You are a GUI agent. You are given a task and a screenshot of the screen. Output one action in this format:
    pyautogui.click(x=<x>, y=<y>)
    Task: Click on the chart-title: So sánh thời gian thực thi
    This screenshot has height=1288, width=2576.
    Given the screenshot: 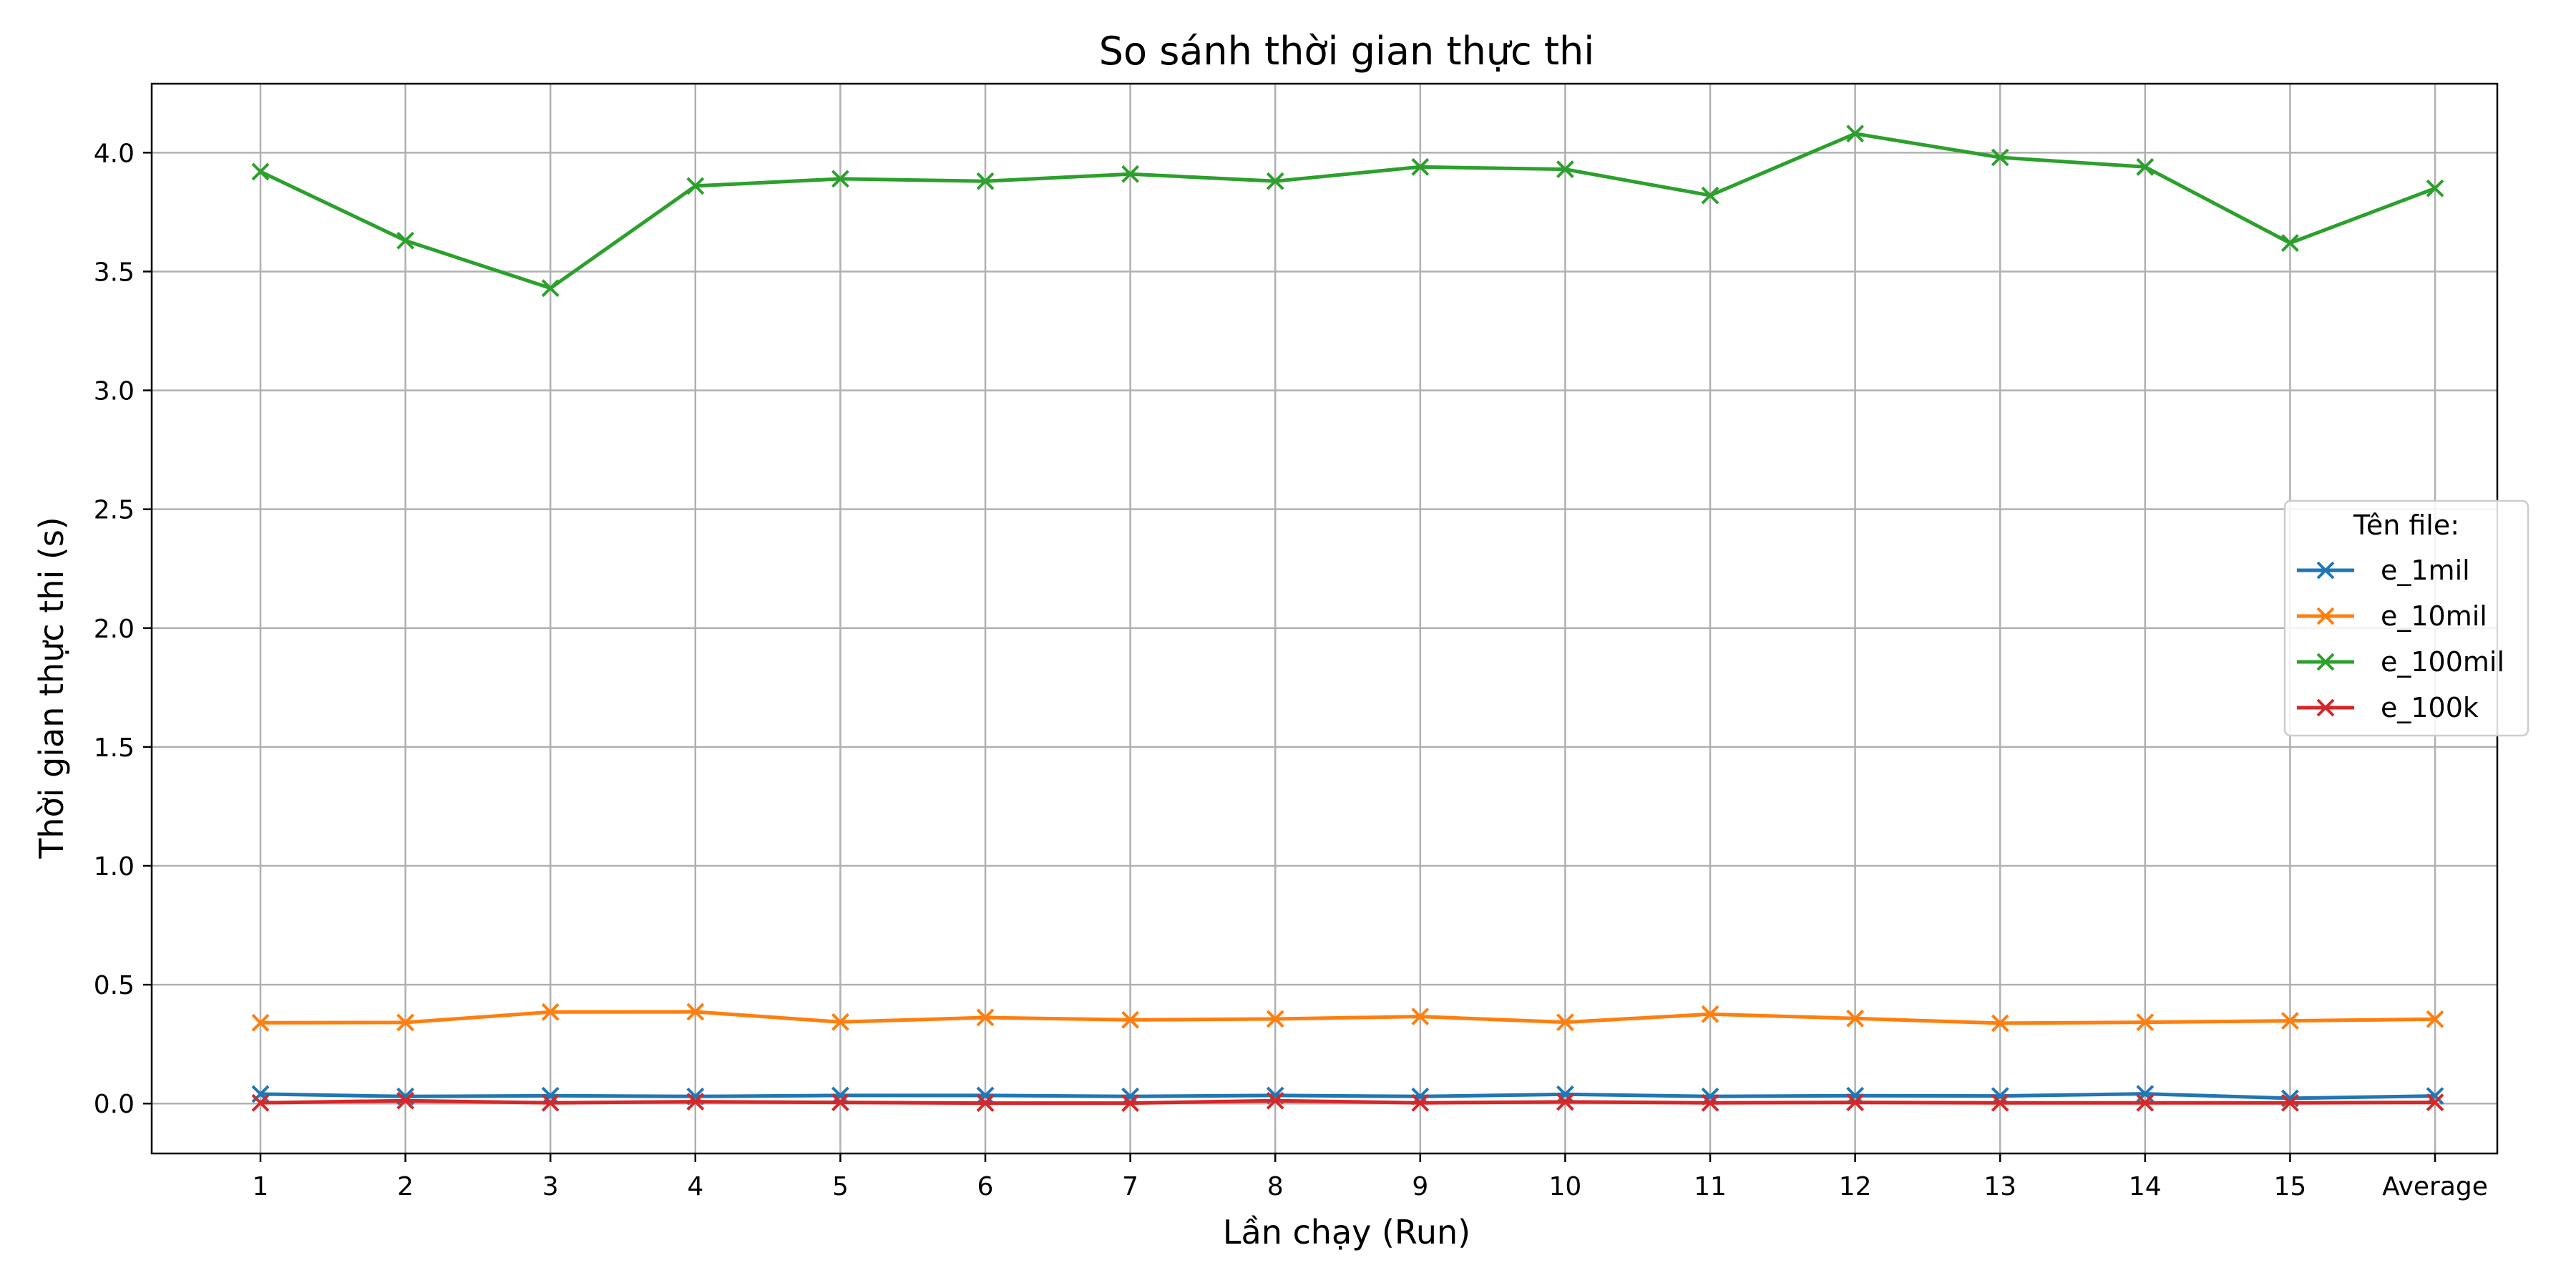 What is the action you would take?
    pyautogui.click(x=1347, y=51)
    